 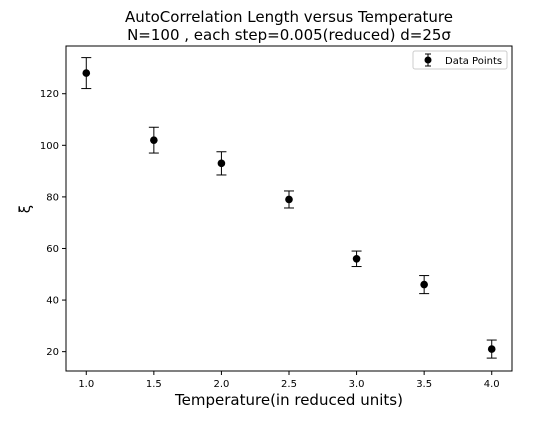 I want to click on y-tick-label: 100, so click(x=49, y=146).